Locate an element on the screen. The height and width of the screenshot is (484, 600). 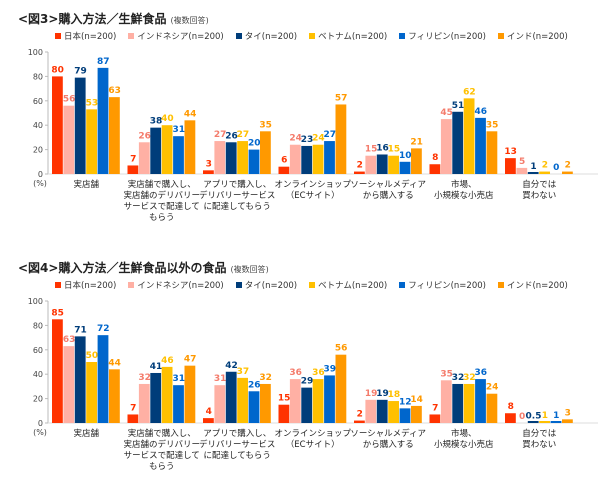
data-label: 3 is located at coordinates (568, 413).